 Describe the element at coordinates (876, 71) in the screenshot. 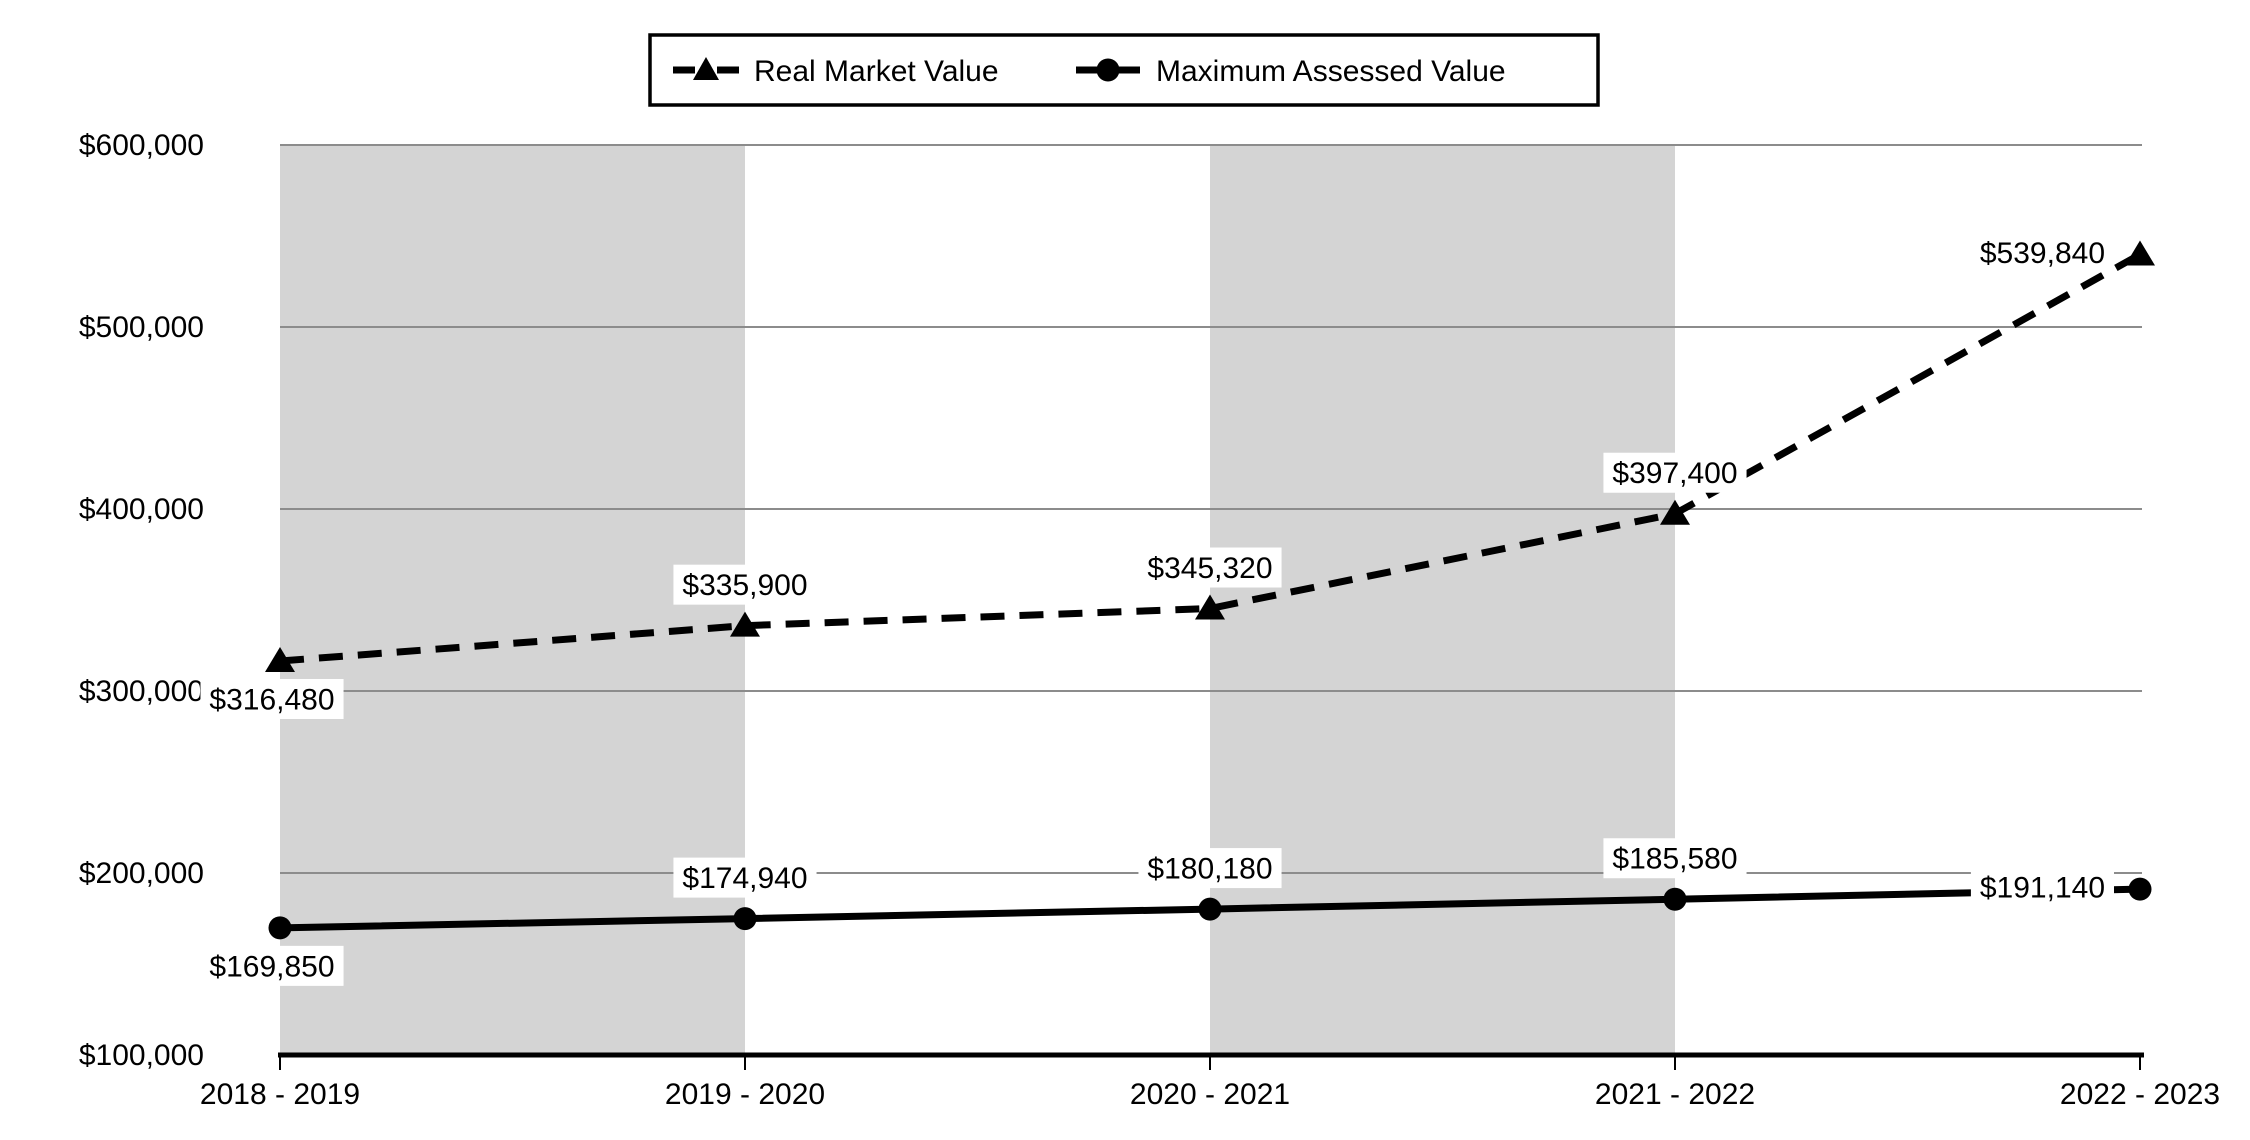

I see `legend-item-label-real-market-value: Real Market Value` at that location.